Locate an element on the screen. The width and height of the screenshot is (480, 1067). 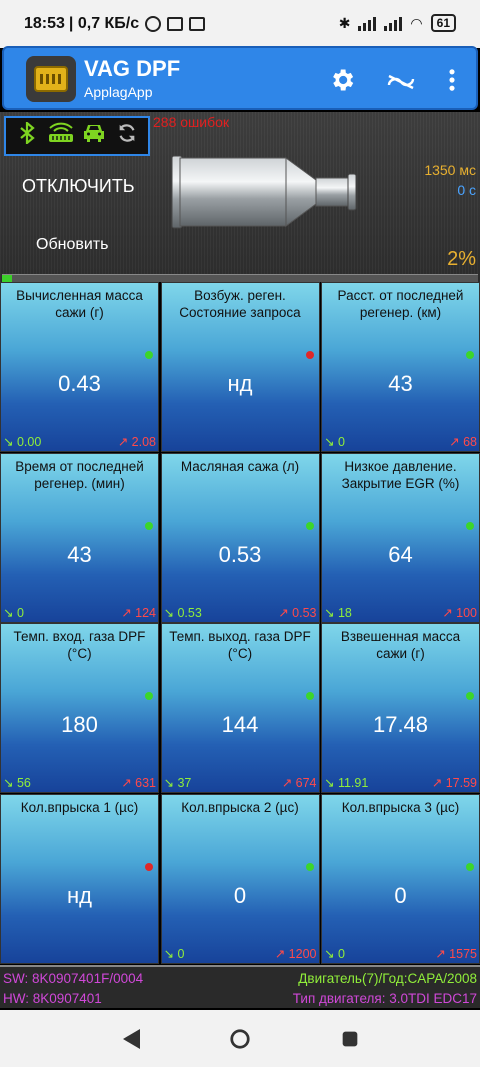
parameter-title: Низкое давление. Закрытие EGR (%) is located at coordinates (400, 474).